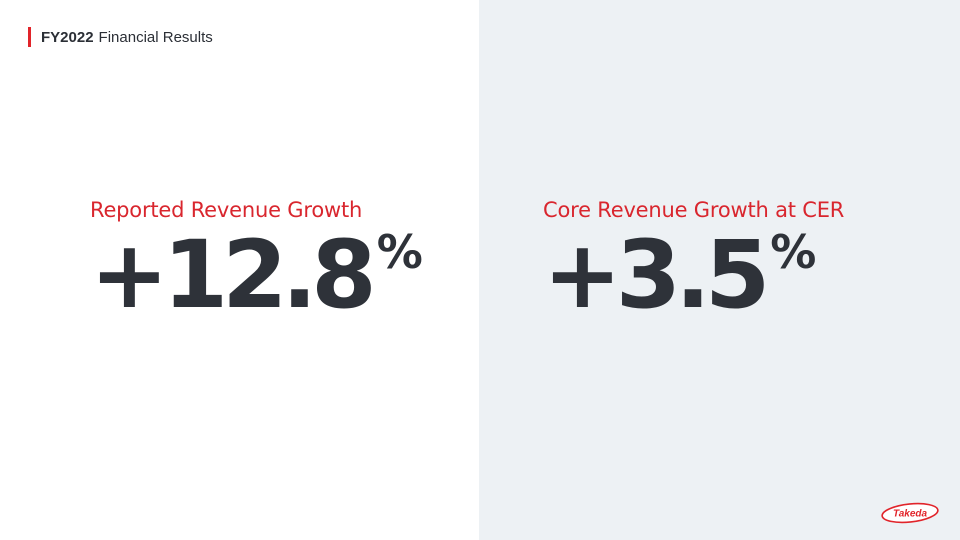 The height and width of the screenshot is (540, 960). What do you see at coordinates (67, 37) in the screenshot?
I see `header-fiscal-year: FY2022` at bounding box center [67, 37].